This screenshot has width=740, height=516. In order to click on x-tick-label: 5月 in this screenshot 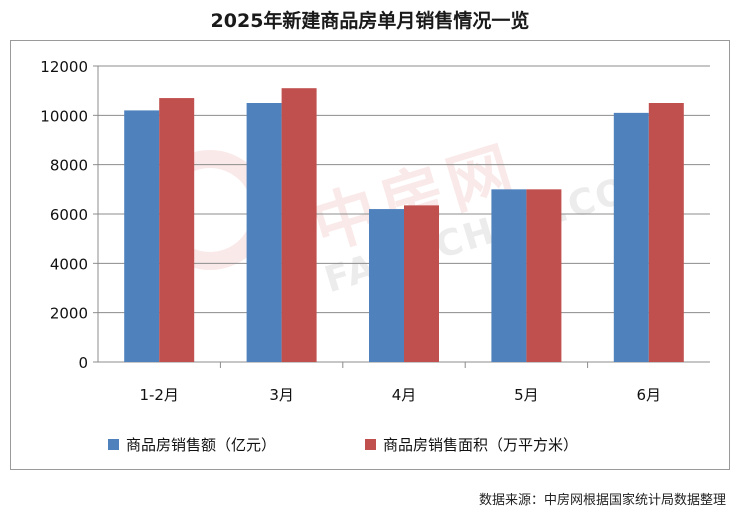, I will do `click(526, 395)`.